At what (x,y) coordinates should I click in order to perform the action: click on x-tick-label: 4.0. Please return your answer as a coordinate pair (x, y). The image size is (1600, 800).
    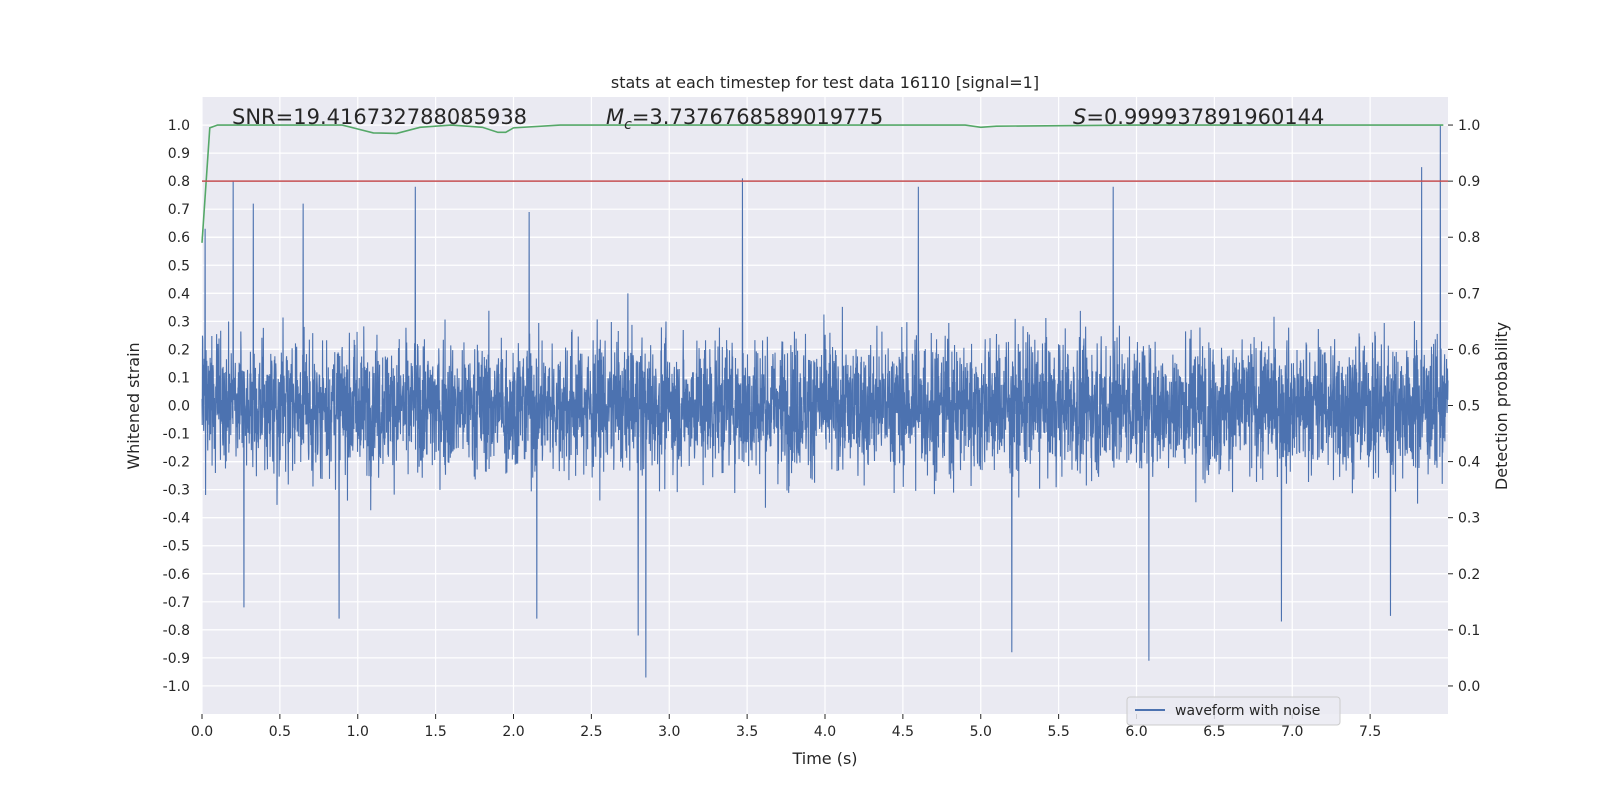
    Looking at the image, I should click on (825, 732).